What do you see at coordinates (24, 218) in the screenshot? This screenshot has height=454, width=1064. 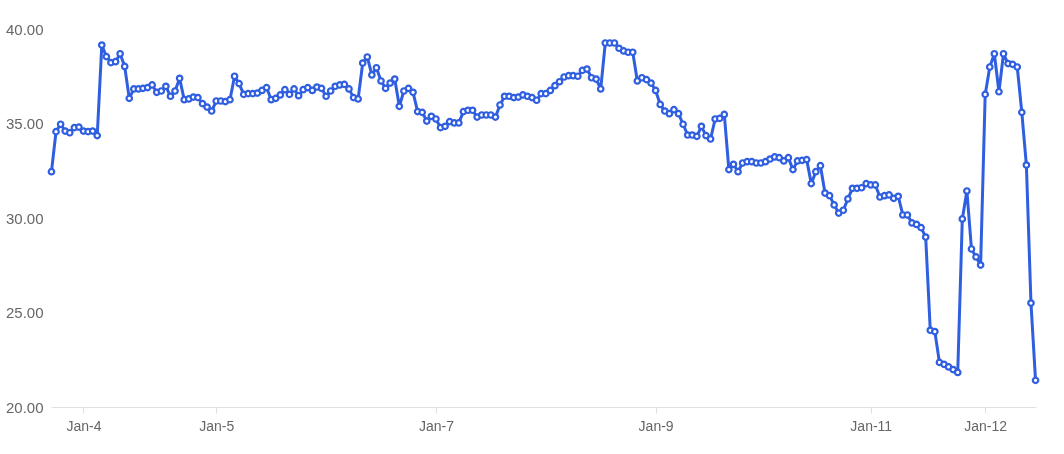 I see `y-tick-label: 30.00` at bounding box center [24, 218].